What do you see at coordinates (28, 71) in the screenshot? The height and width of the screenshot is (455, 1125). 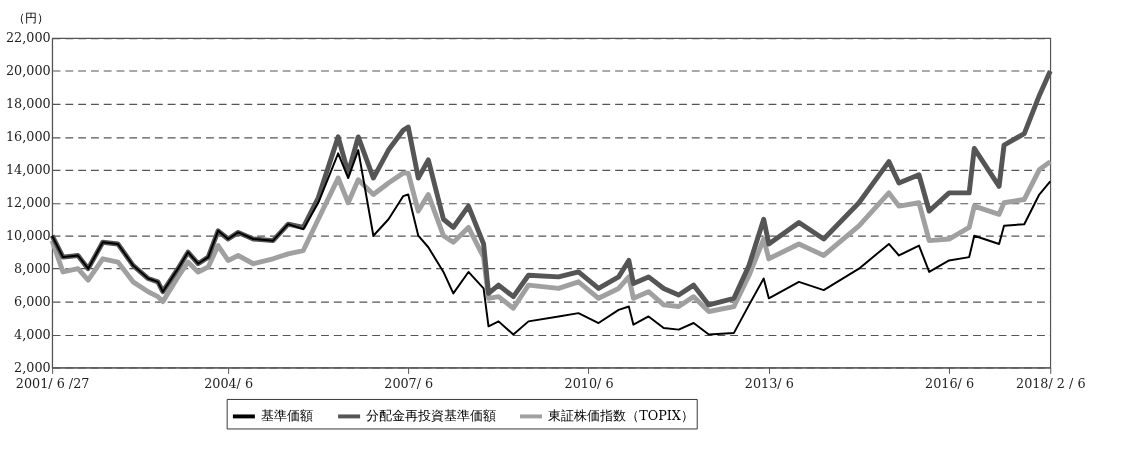 I see `y-tick-label: 20,000` at bounding box center [28, 71].